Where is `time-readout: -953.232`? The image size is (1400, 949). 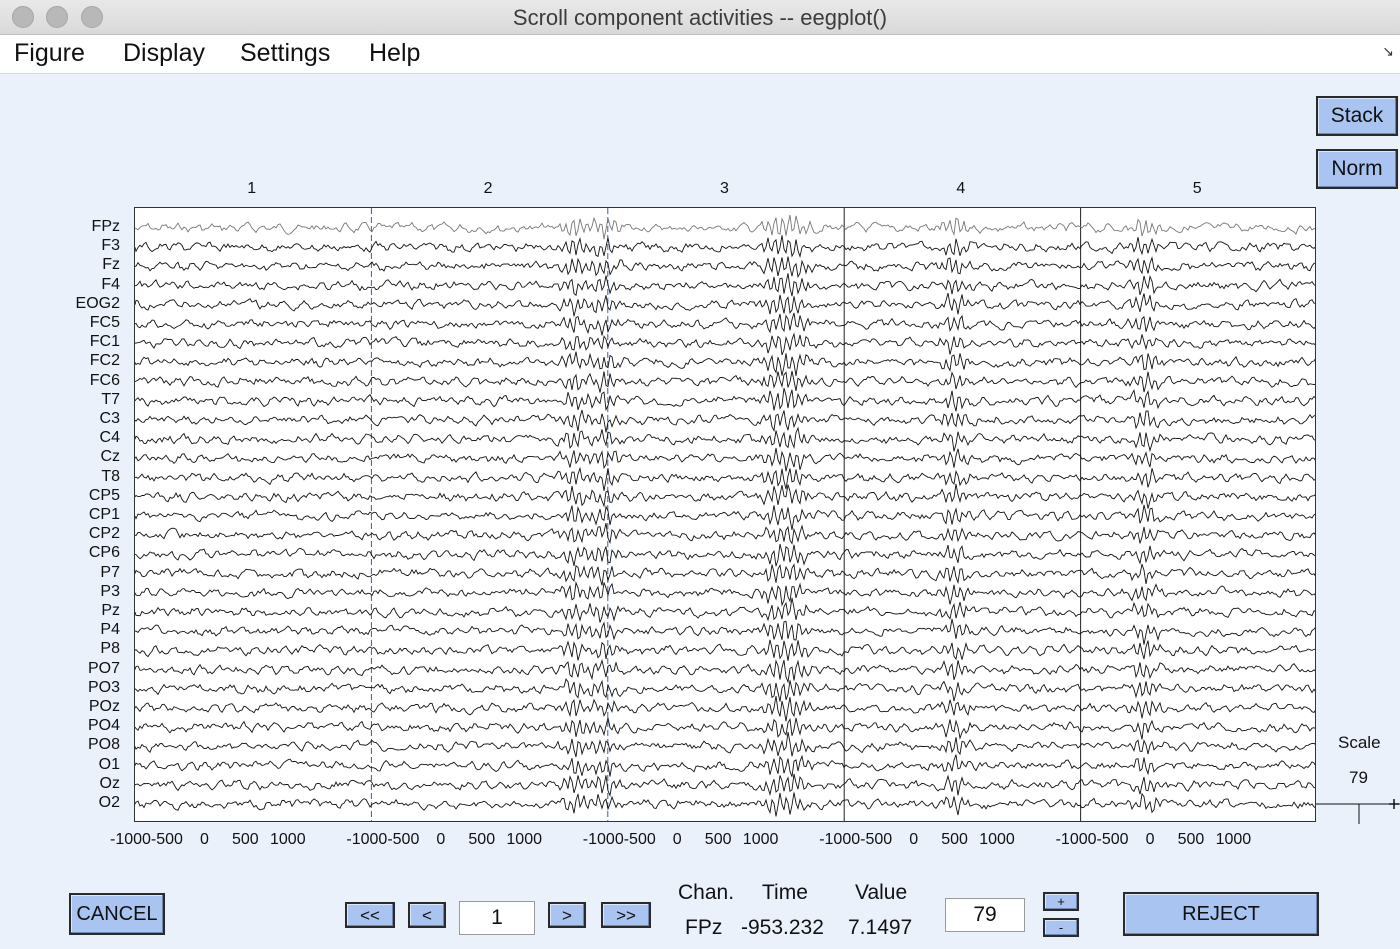 time-readout: -953.232 is located at coordinates (782, 927).